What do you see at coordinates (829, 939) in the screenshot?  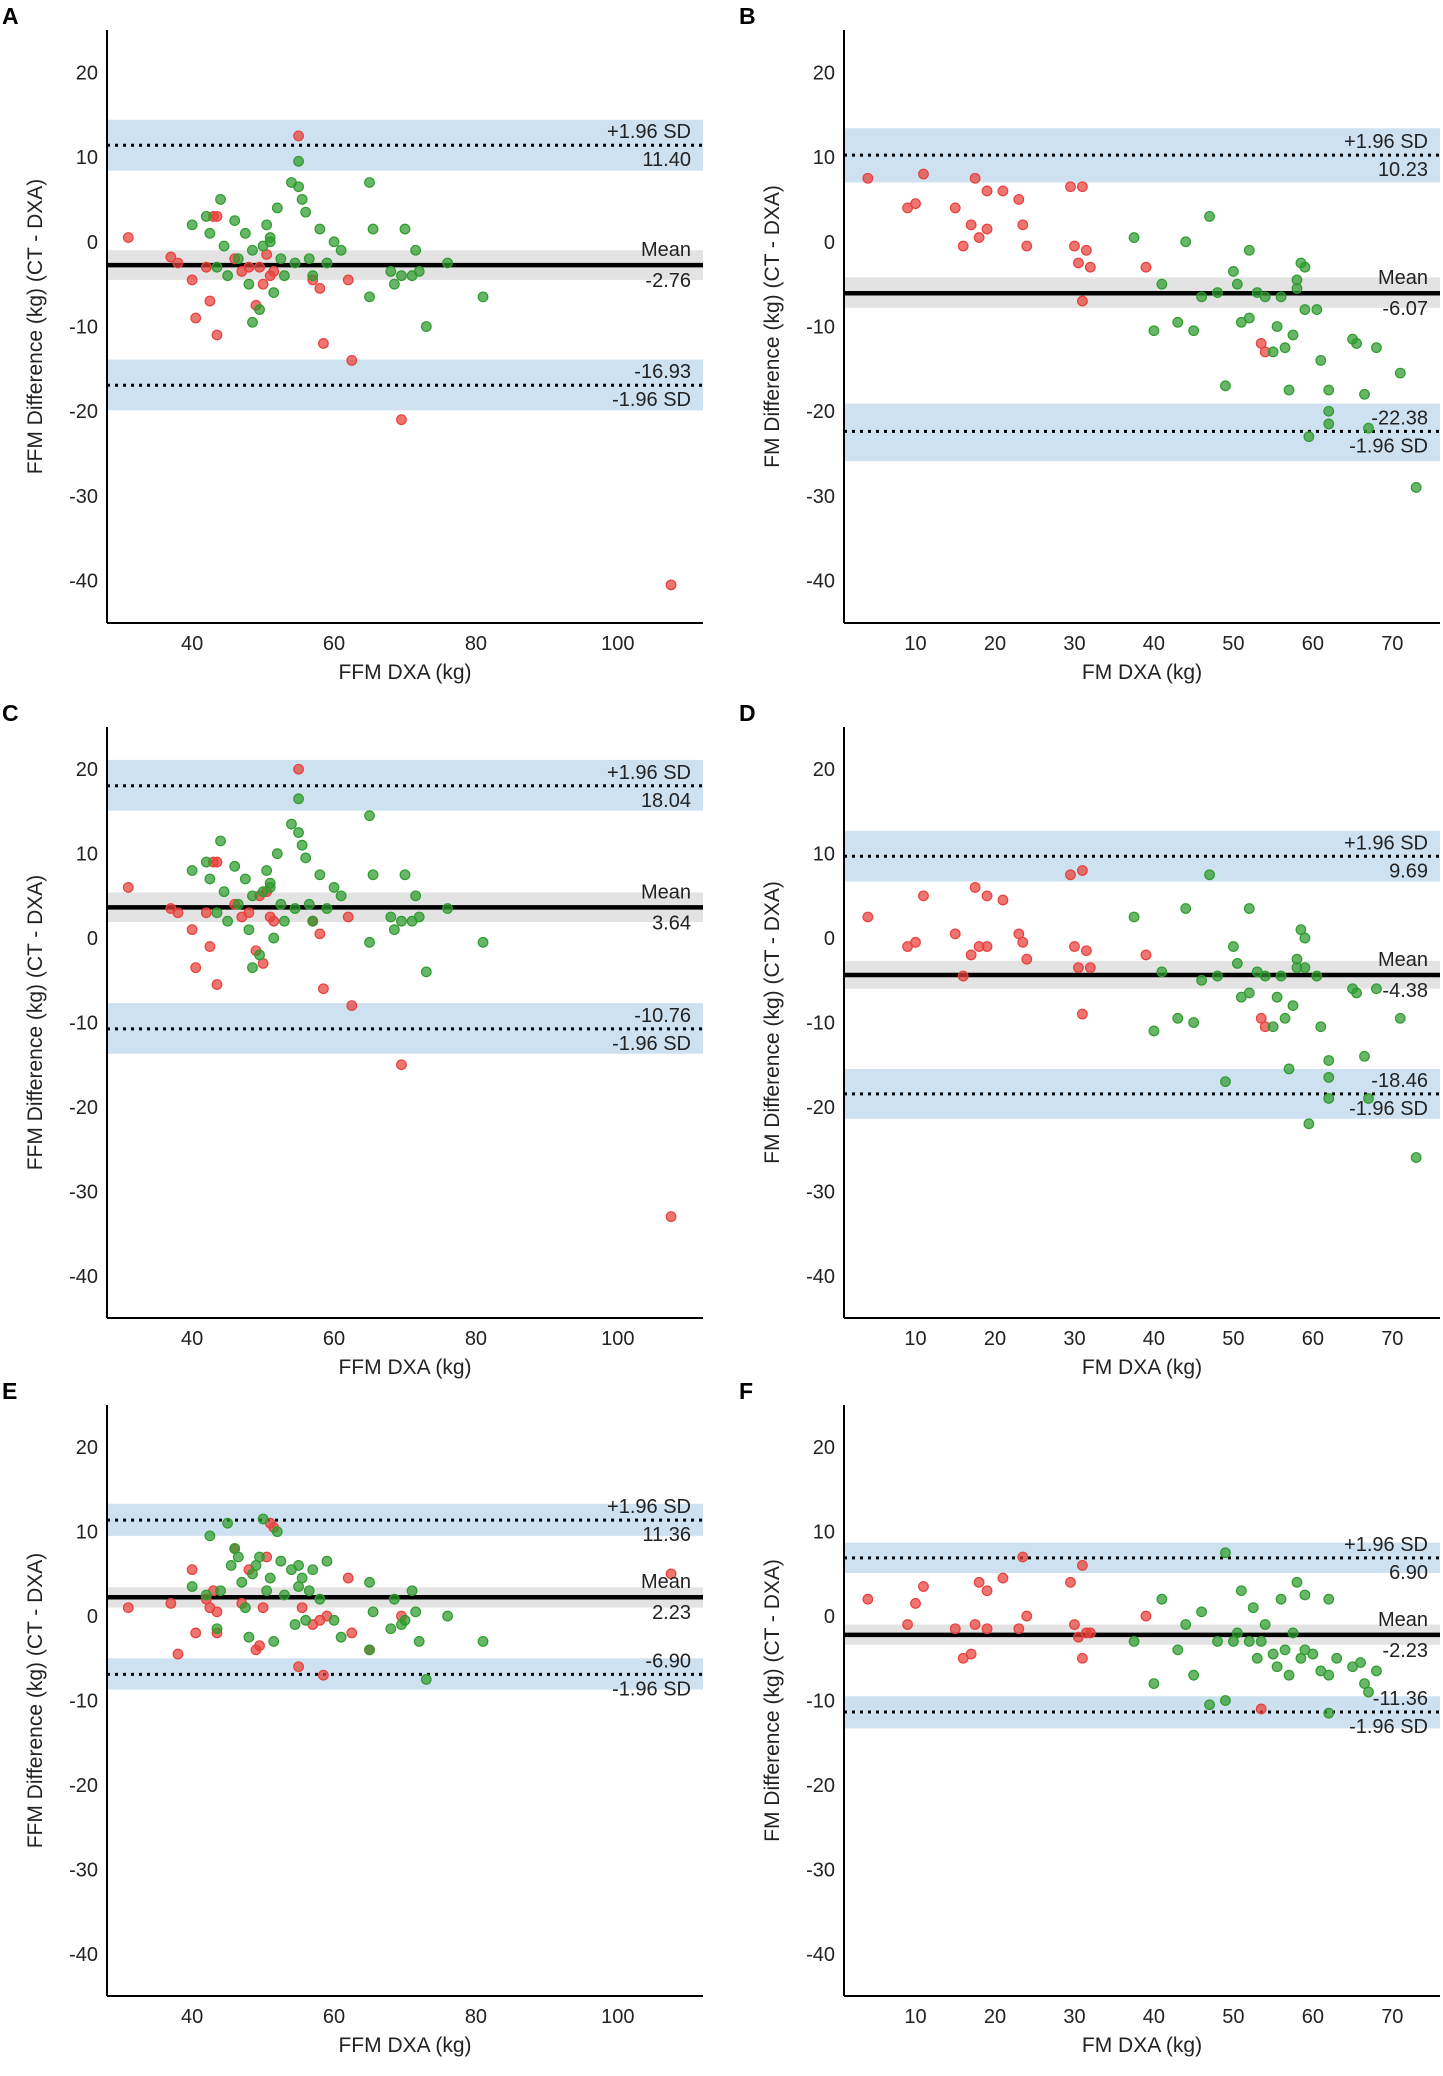 I see `y-tick-label: 0` at bounding box center [829, 939].